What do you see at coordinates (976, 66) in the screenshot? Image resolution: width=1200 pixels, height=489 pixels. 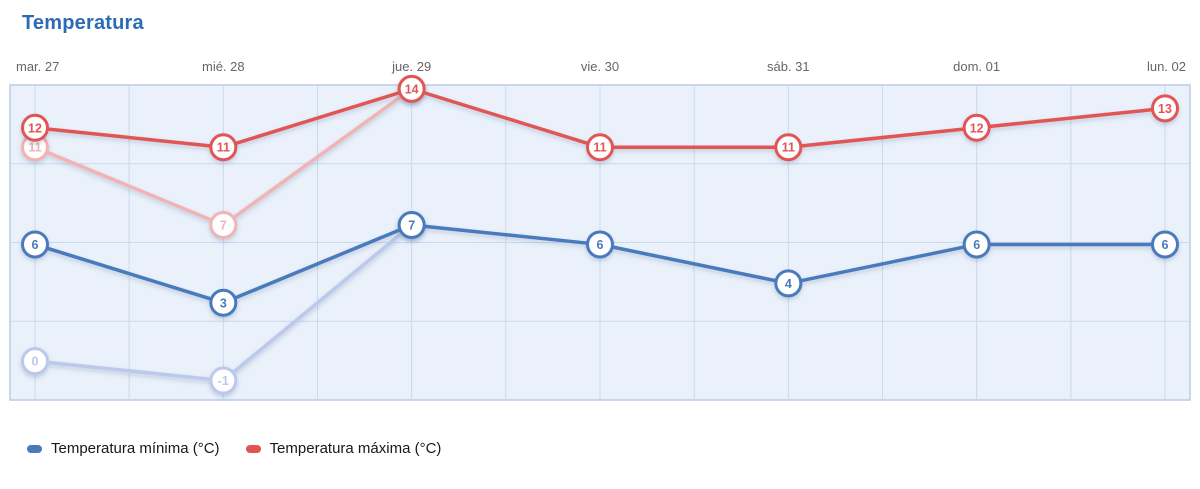 I see `x-axis-label: dom. 01` at bounding box center [976, 66].